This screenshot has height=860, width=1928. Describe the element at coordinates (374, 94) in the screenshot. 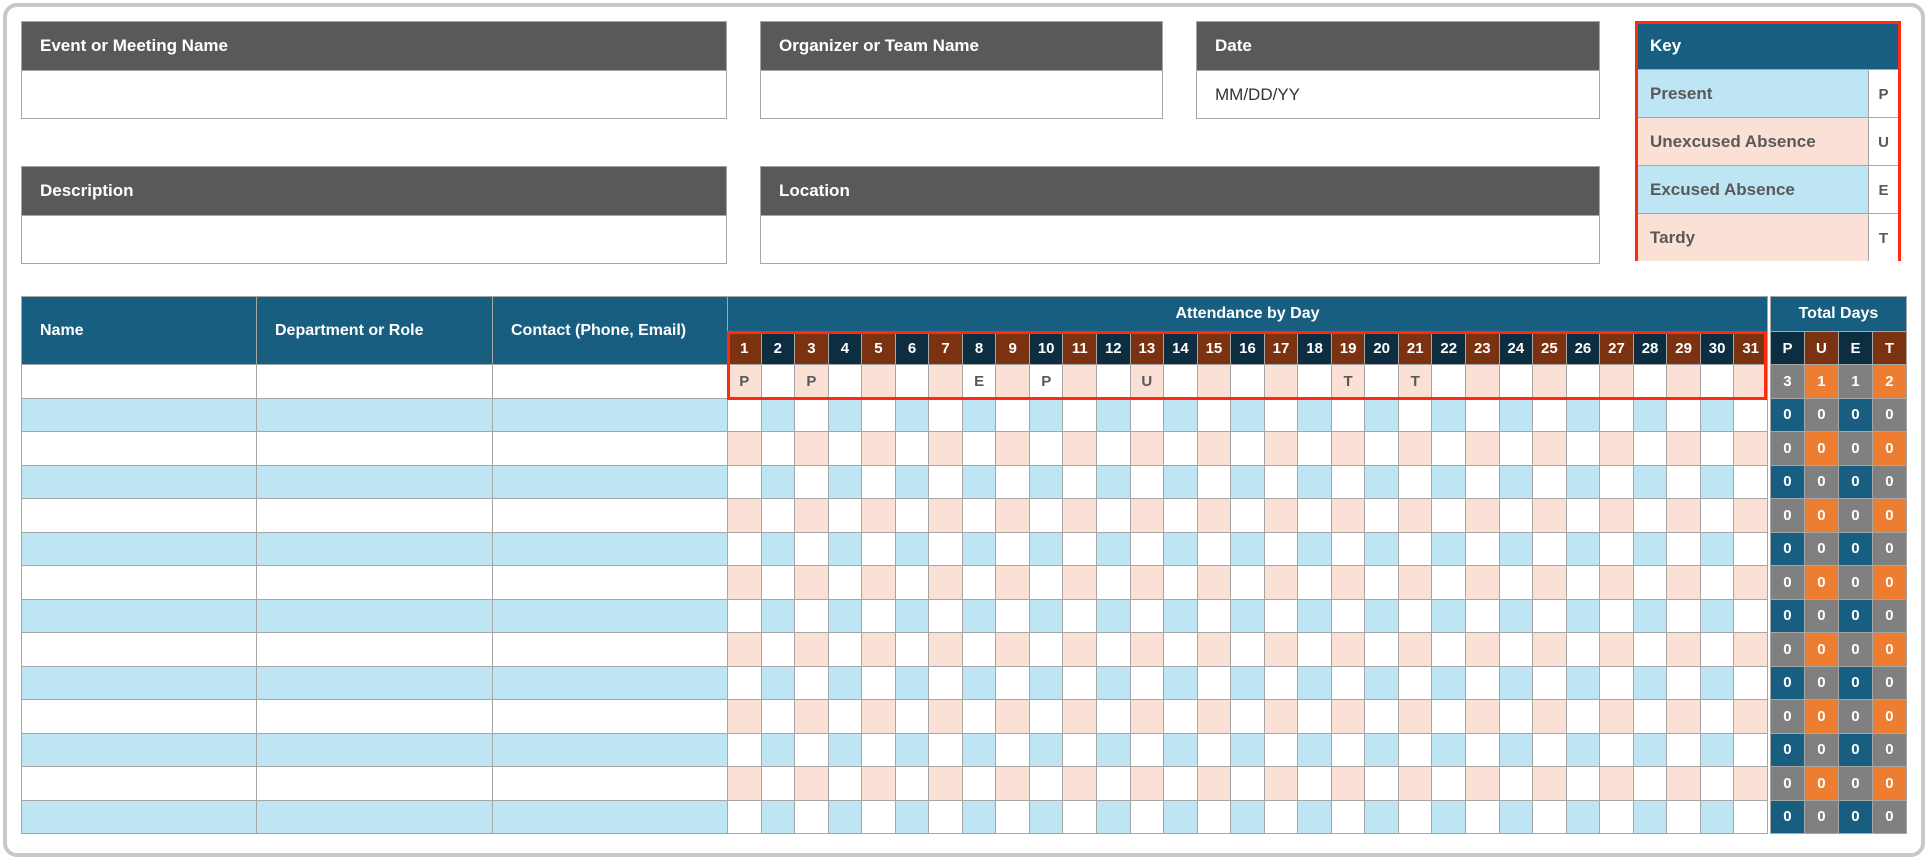

I see `event-name-input` at that location.